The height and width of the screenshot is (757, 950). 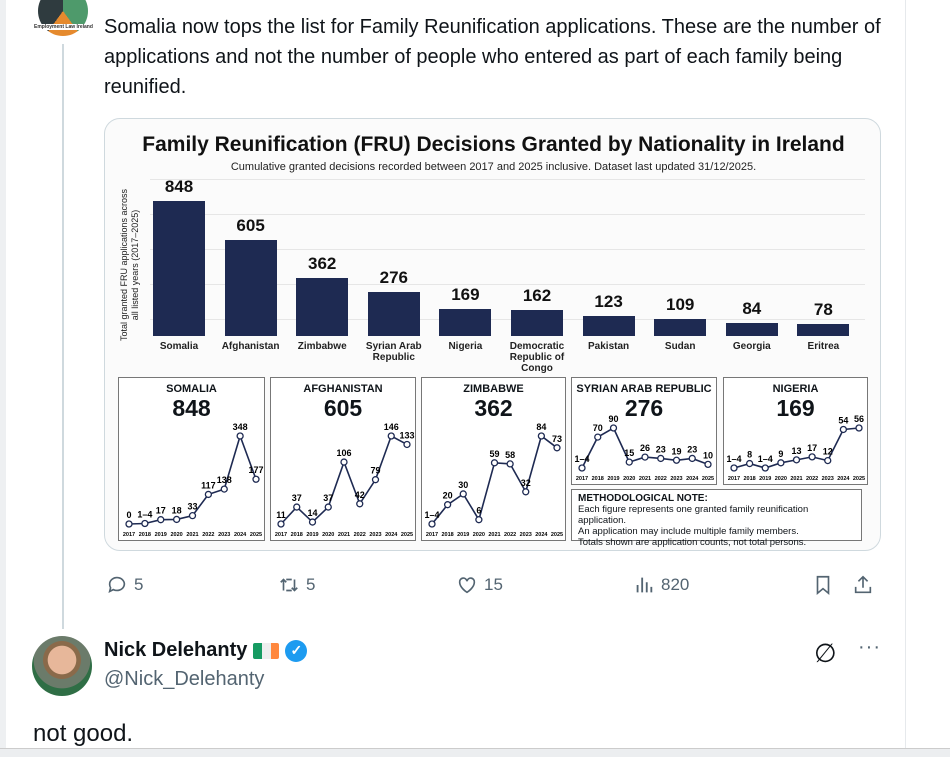 I want to click on note-title: METHODOLOGICAL NOTE:, so click(x=643, y=498).